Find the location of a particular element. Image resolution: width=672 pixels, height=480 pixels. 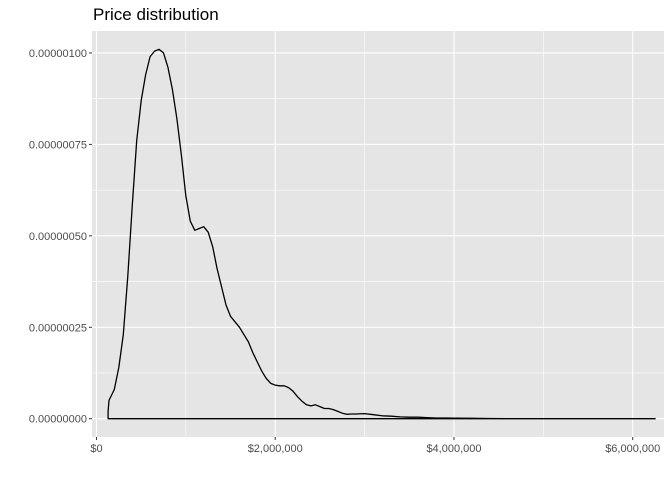

y-tick-label: 0.00000025 is located at coordinates (58, 328).